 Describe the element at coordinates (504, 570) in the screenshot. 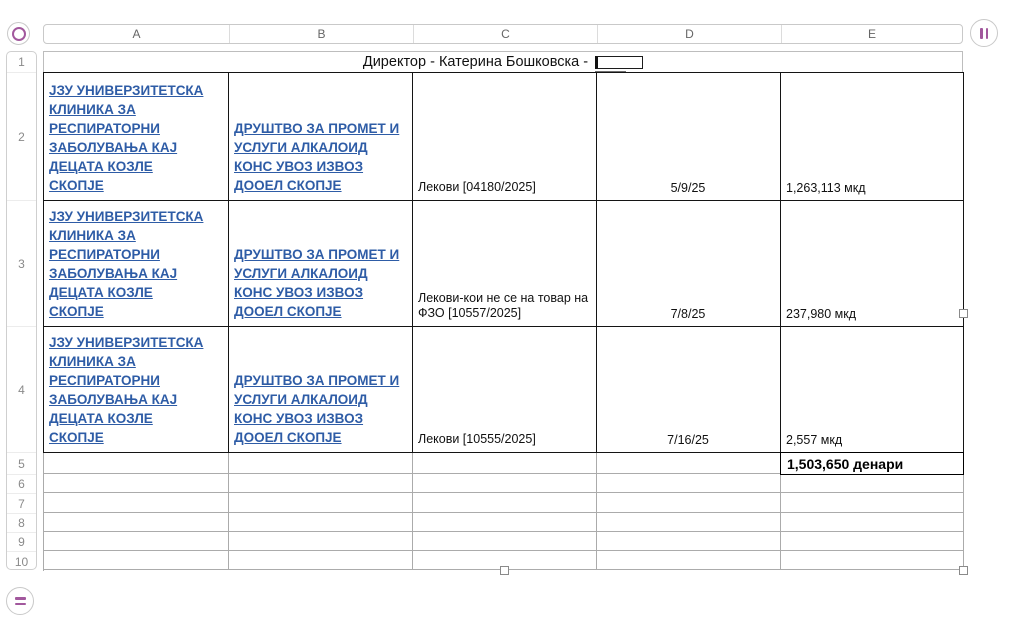

I see `resize-handle-bottom` at that location.